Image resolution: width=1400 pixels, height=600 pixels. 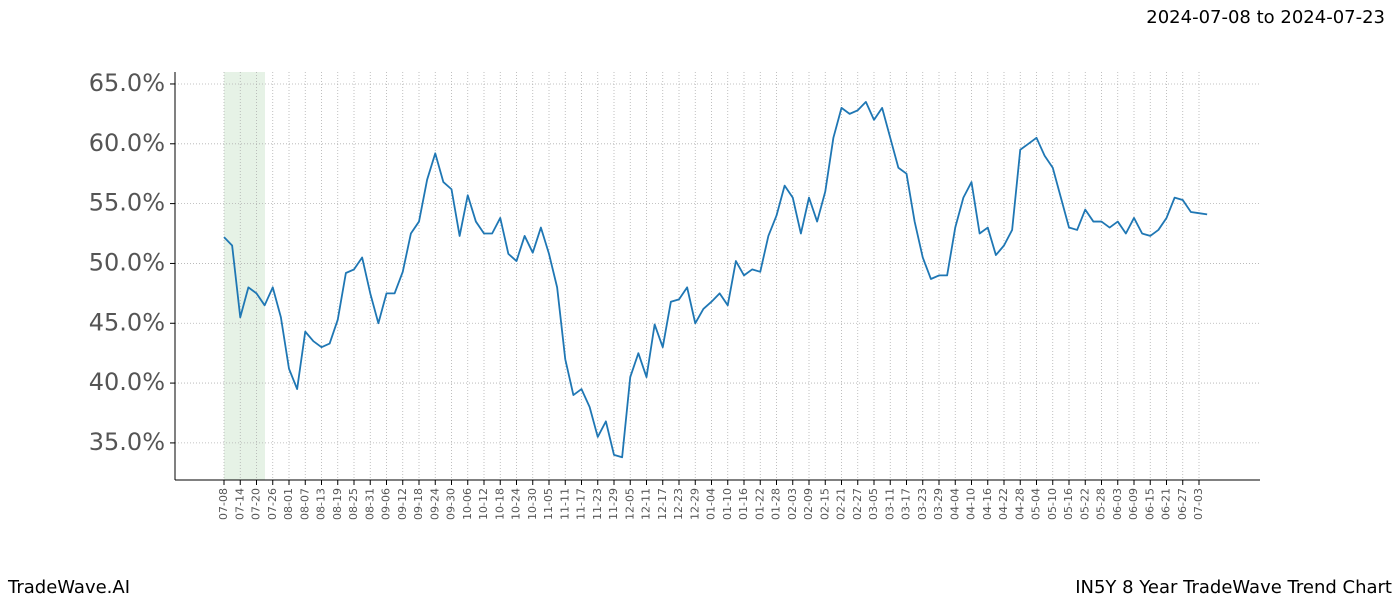 What do you see at coordinates (1166, 504) in the screenshot?
I see `x-tick-label: 06-21` at bounding box center [1166, 504].